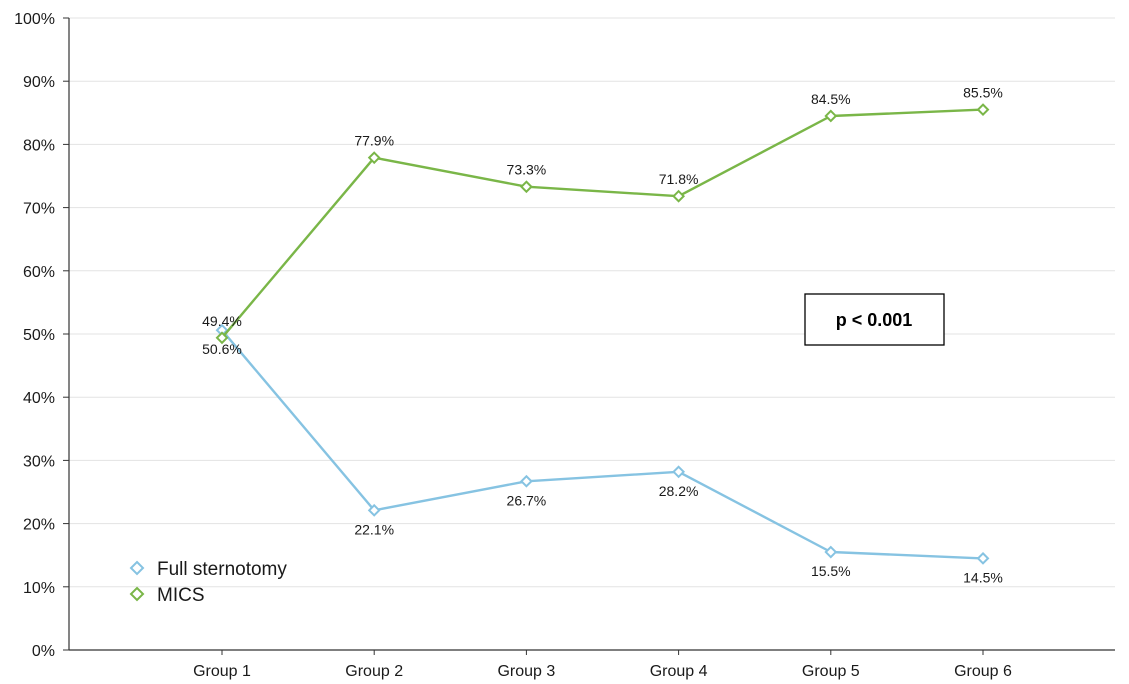  What do you see at coordinates (831, 571) in the screenshot?
I see `full-sternotomy-data-label: 15.5%` at bounding box center [831, 571].